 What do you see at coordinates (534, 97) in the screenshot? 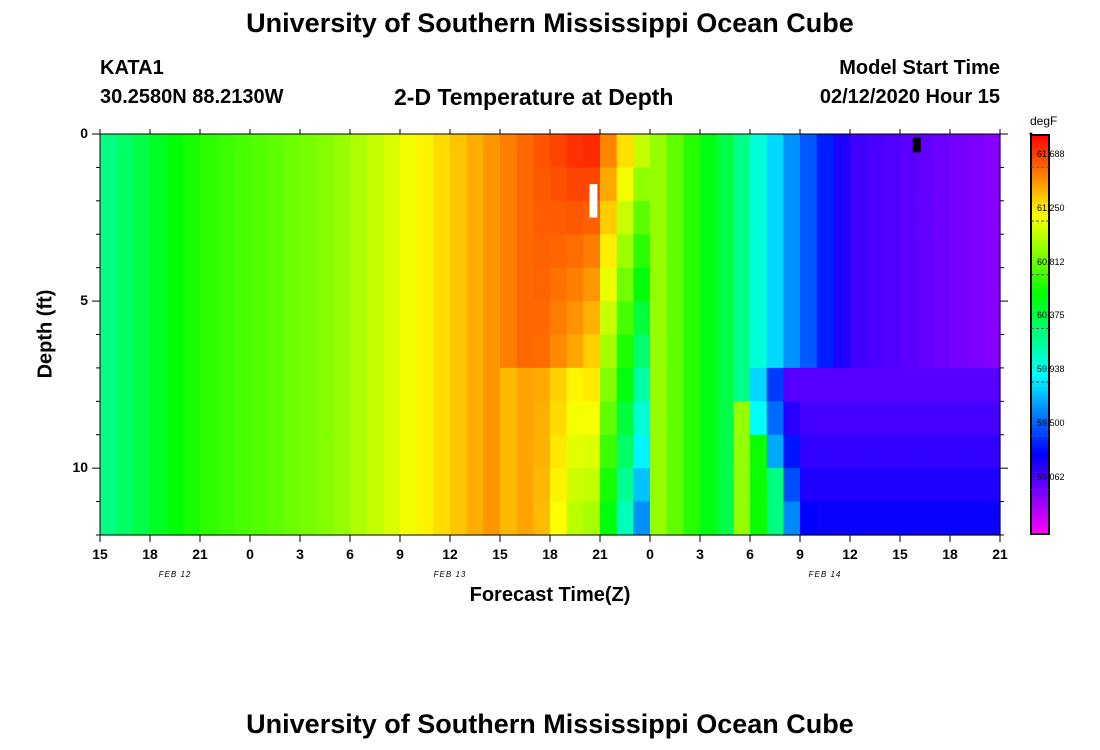
I see `chart-subtitle: 2-D Temperature at Depth` at bounding box center [534, 97].